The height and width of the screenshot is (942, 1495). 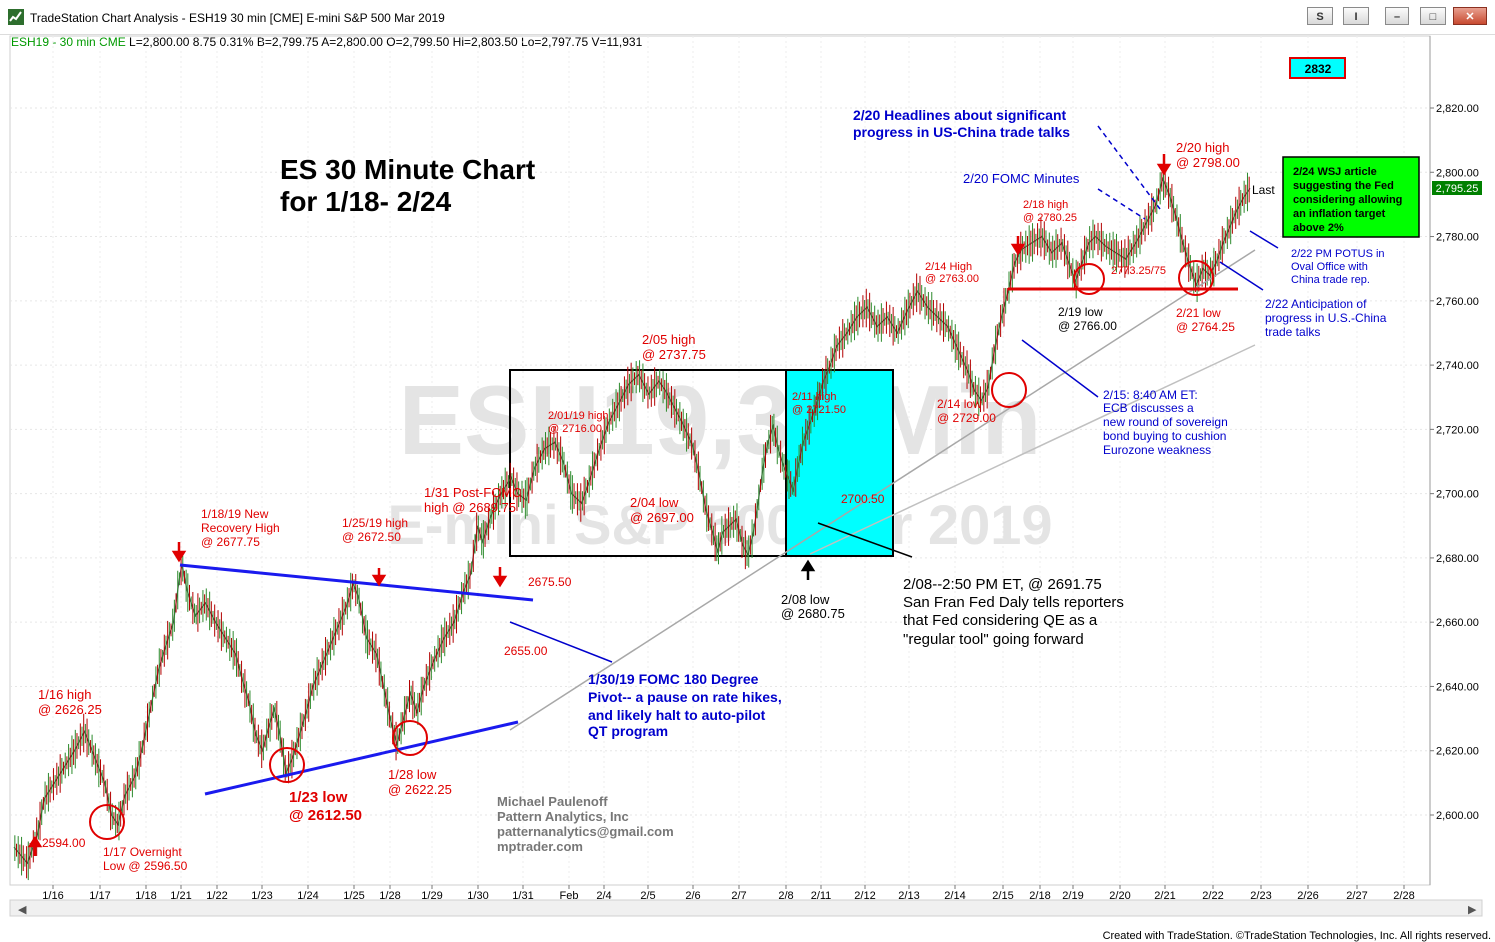 What do you see at coordinates (1317, 68) in the screenshot?
I see `price-level-box` at bounding box center [1317, 68].